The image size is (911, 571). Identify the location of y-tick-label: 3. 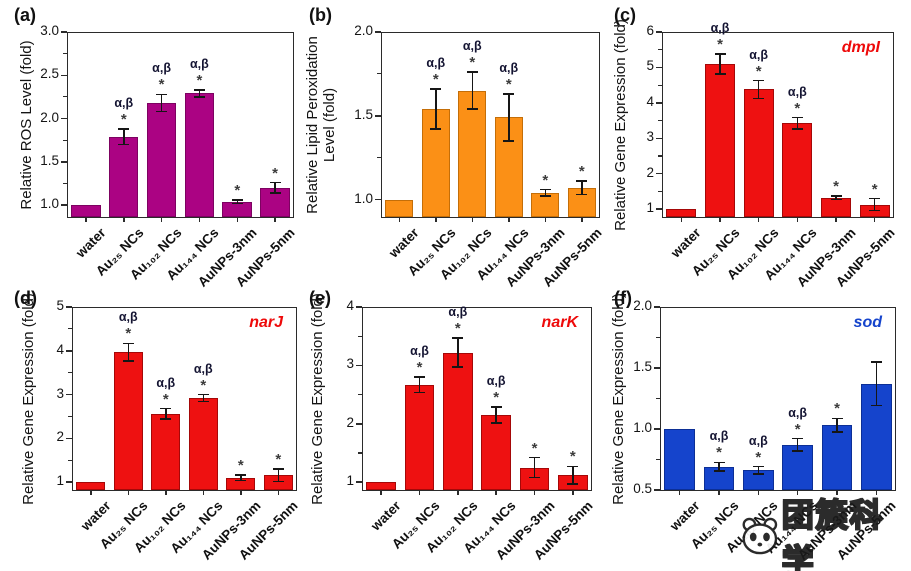
(650, 137).